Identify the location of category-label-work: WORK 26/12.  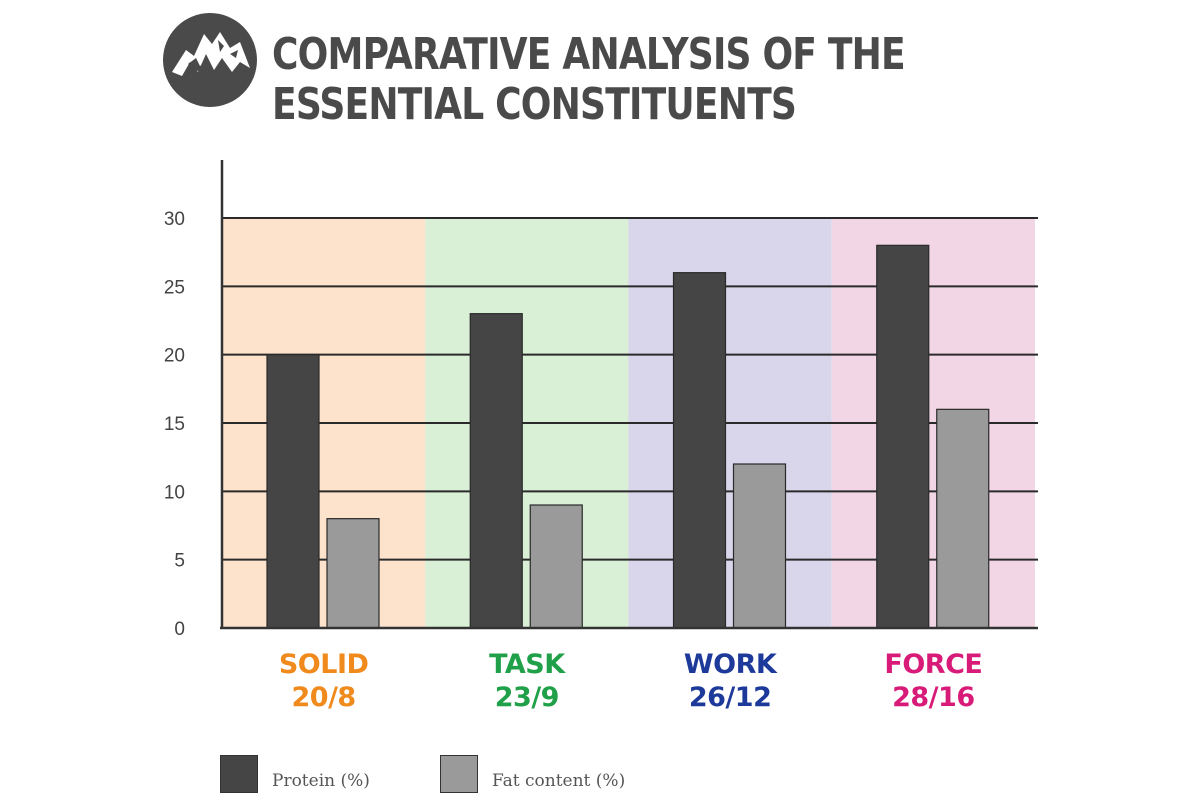
(730, 681).